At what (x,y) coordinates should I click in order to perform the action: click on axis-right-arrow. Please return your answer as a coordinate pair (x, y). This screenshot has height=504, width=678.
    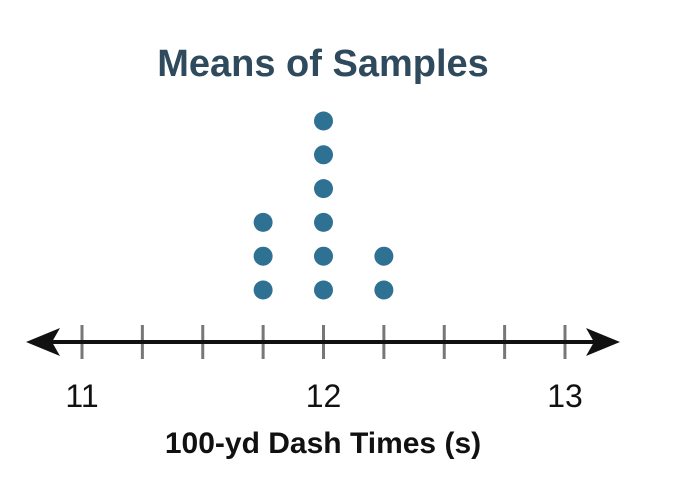
    Looking at the image, I should click on (603, 342).